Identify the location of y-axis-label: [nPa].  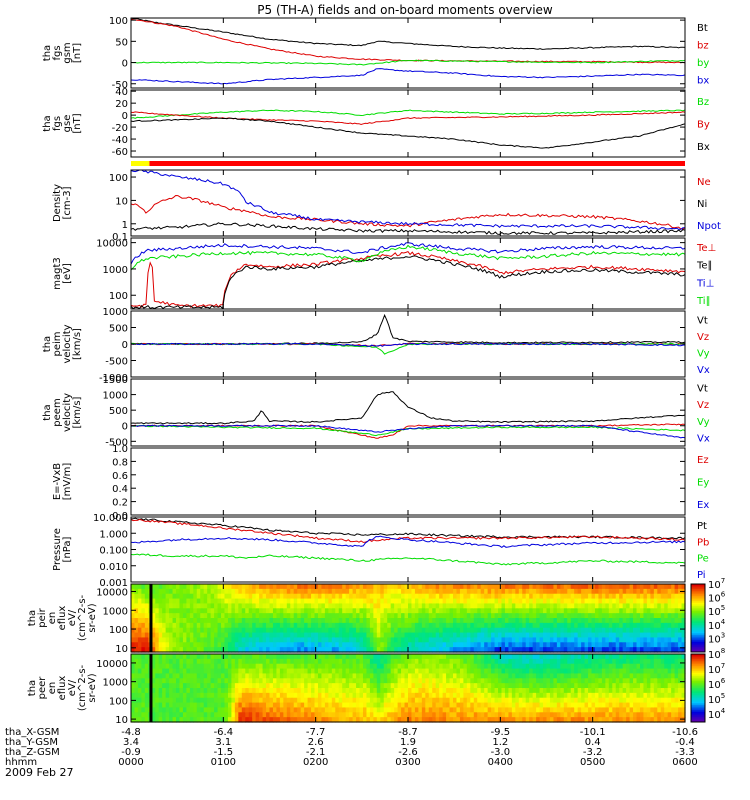
(67, 549).